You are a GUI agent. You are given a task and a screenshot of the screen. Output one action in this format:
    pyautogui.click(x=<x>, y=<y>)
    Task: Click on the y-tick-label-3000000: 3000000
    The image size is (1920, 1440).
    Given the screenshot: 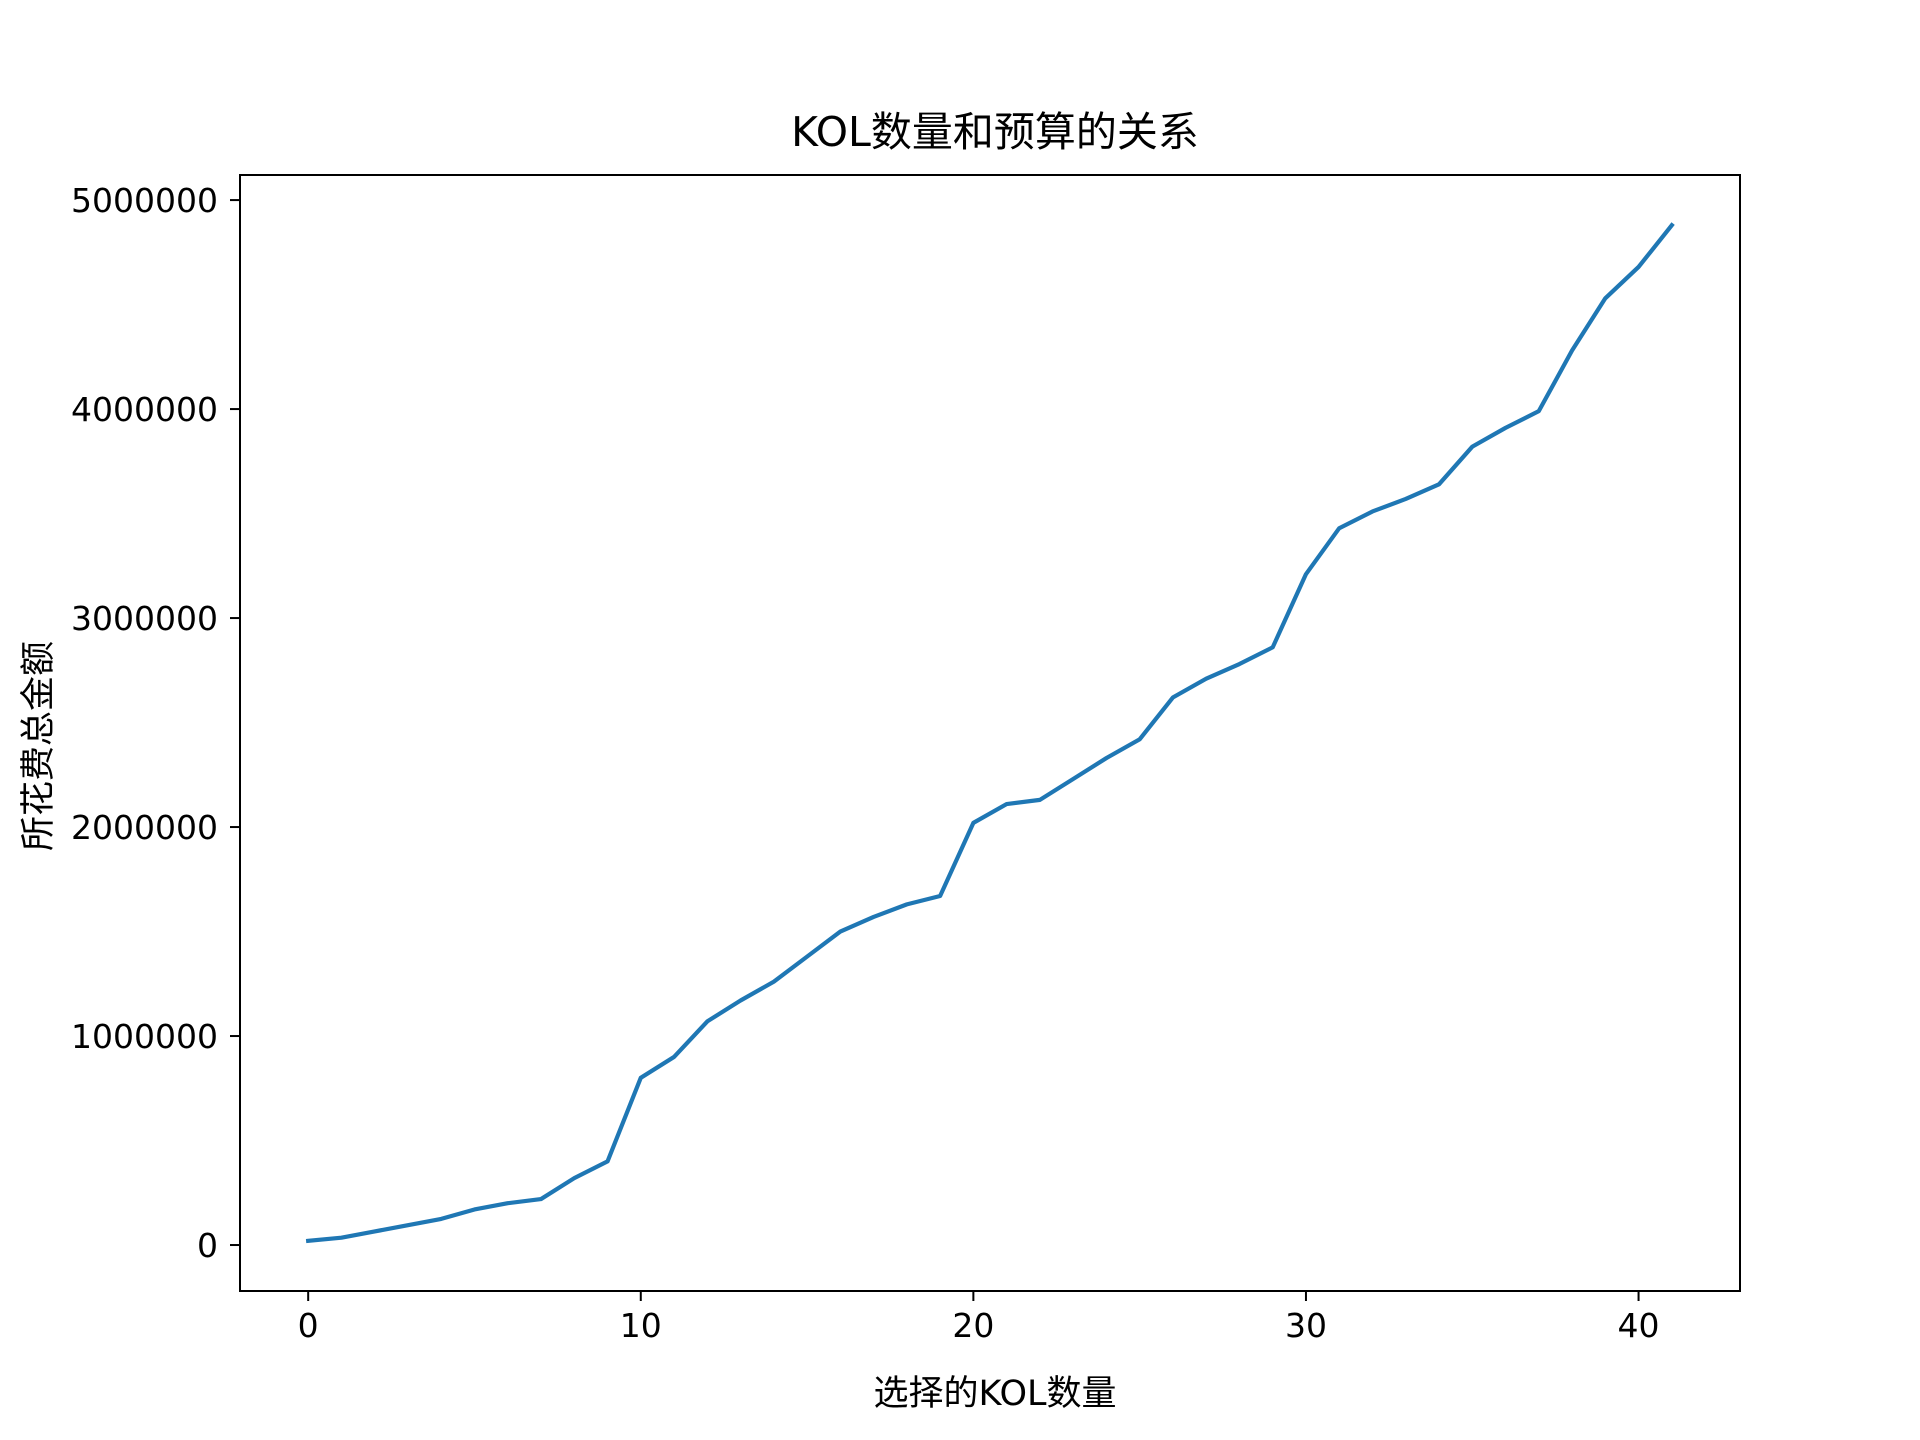 What is the action you would take?
    pyautogui.click(x=144, y=618)
    